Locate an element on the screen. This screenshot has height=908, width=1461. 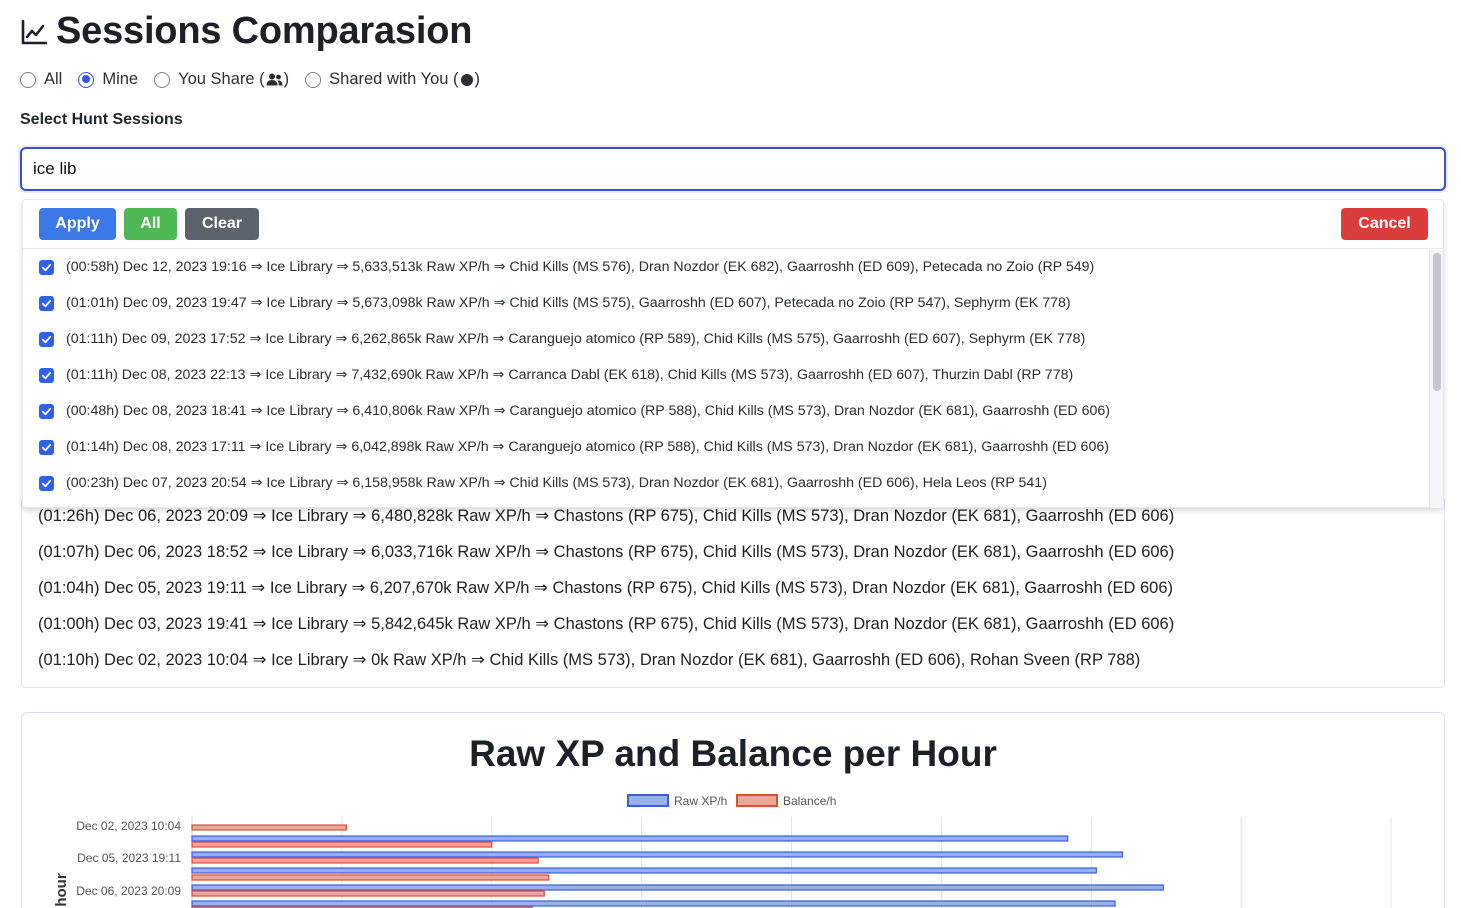
filter-shared-with-you: Shared with You ( ) is located at coordinates (392, 79).